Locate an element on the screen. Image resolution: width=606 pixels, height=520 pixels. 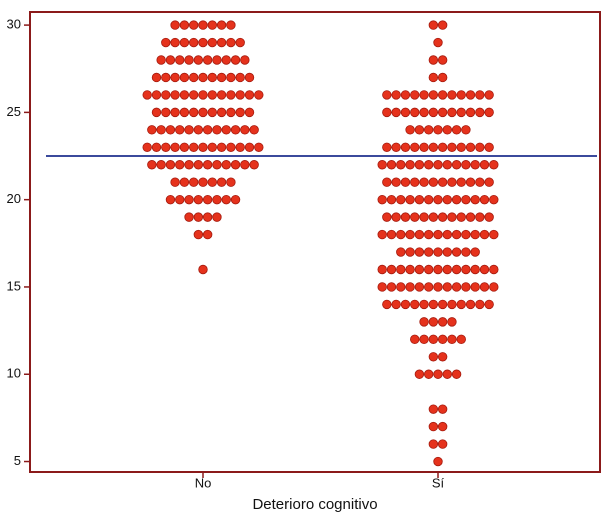
x-tick-label: No is located at coordinates (203, 482).